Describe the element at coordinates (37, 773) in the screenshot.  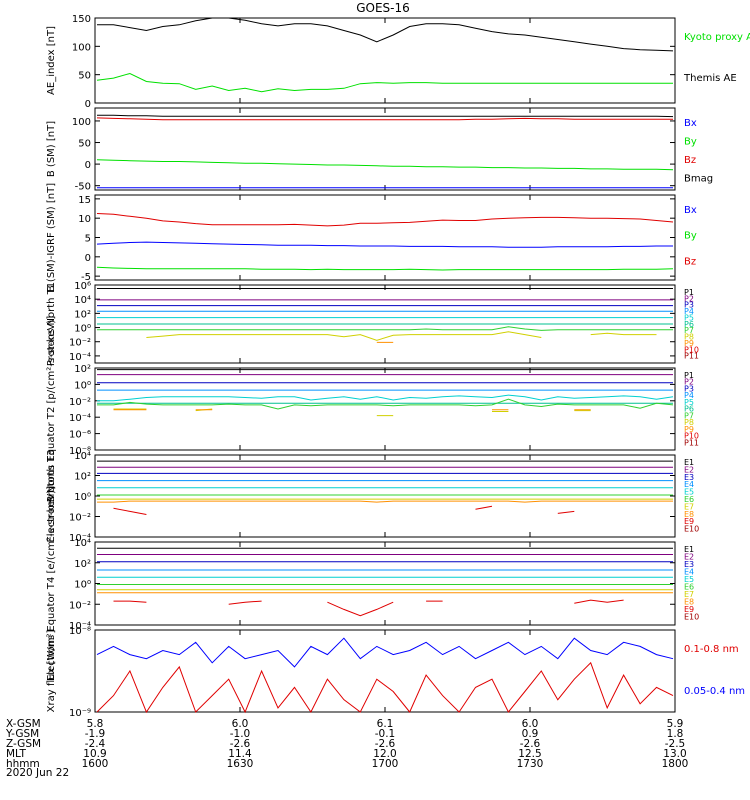
I see `date-label: 2020 Jun 22` at that location.